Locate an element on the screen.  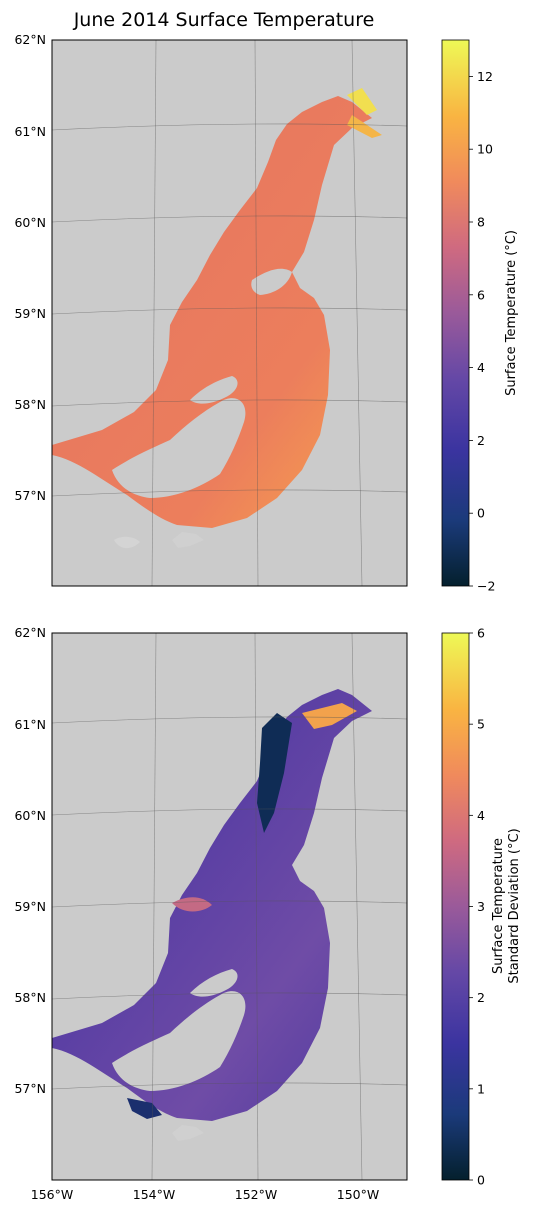
lat-labels-bottom: 62°N 61°N 60°N 59°N 58°N 57°N is located at coordinates (30, 860).